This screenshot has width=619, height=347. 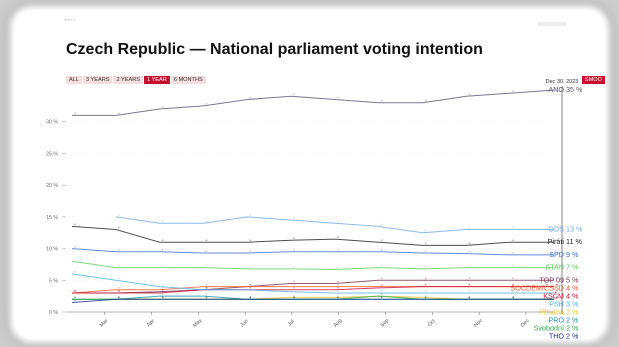 I want to click on end-label-name: ANO, so click(x=556, y=89).